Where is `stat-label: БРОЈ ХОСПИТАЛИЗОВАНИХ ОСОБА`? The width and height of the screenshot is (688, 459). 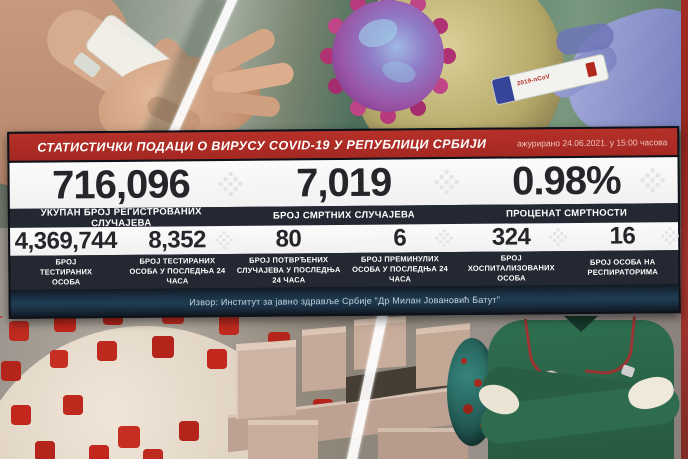
stat-label: БРОЈ ХОСПИТАЛИЗОВАНИХ ОСОБА is located at coordinates (511, 268).